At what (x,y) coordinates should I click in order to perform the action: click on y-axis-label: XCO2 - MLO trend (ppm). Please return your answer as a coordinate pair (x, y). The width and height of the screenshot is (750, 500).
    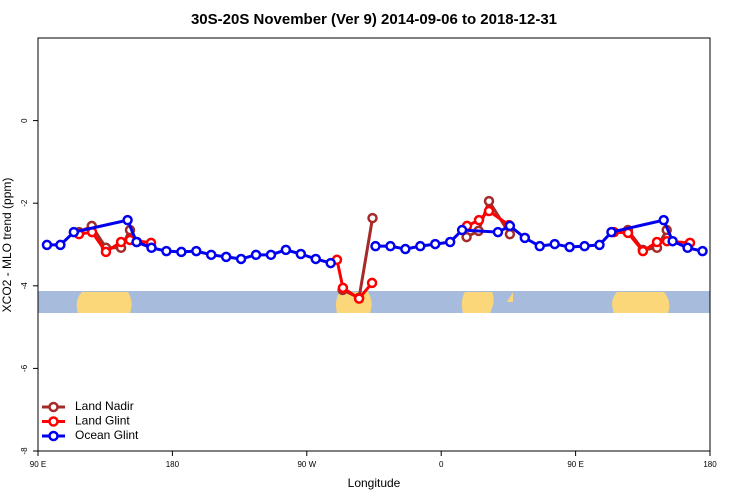
    Looking at the image, I should click on (7, 245).